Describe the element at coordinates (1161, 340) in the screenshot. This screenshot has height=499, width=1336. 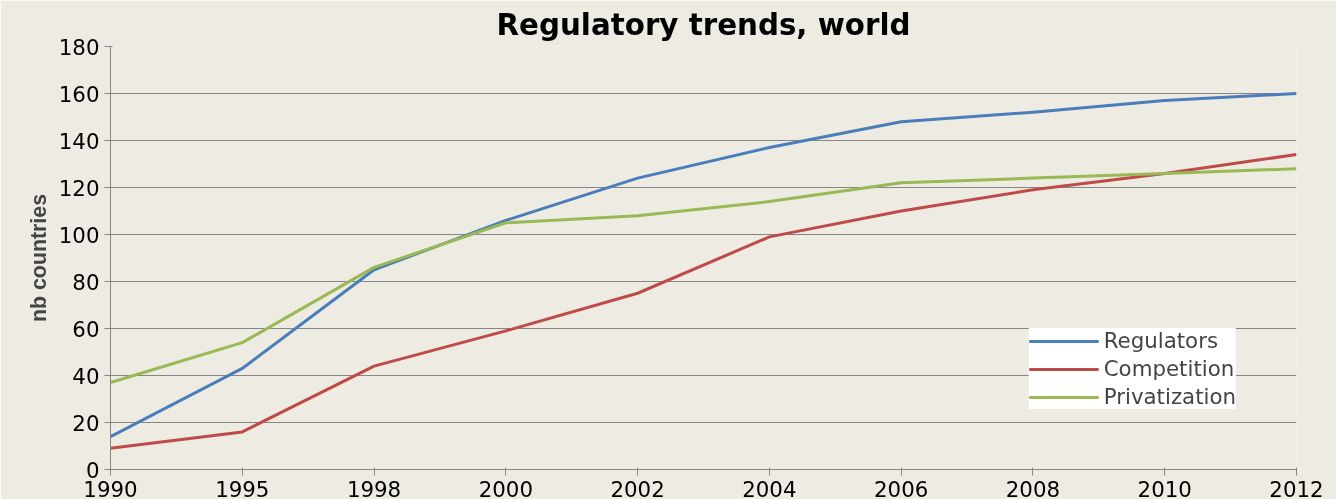
I see `legend-label: Regulators` at that location.